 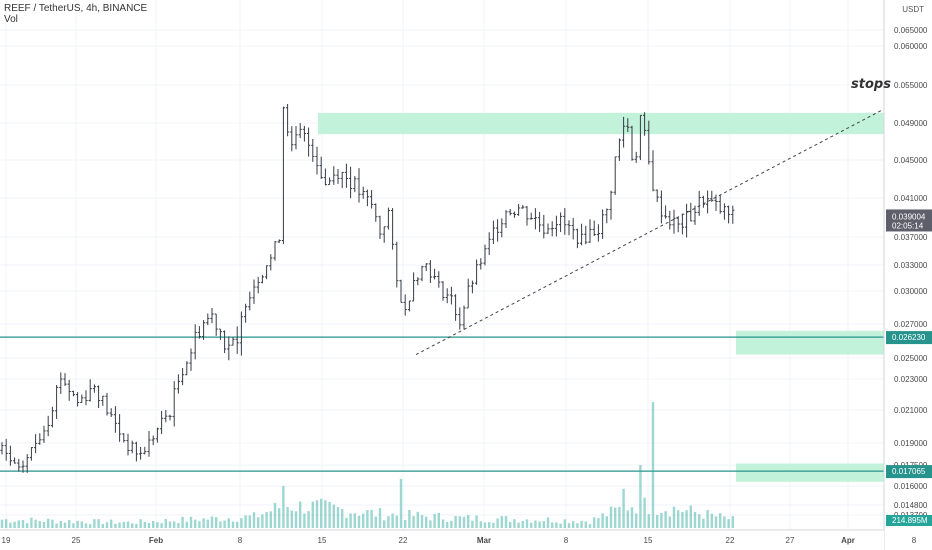 I want to click on symbol-title: REEF / TetherUS, 4h, BINANCE, so click(x=76, y=8).